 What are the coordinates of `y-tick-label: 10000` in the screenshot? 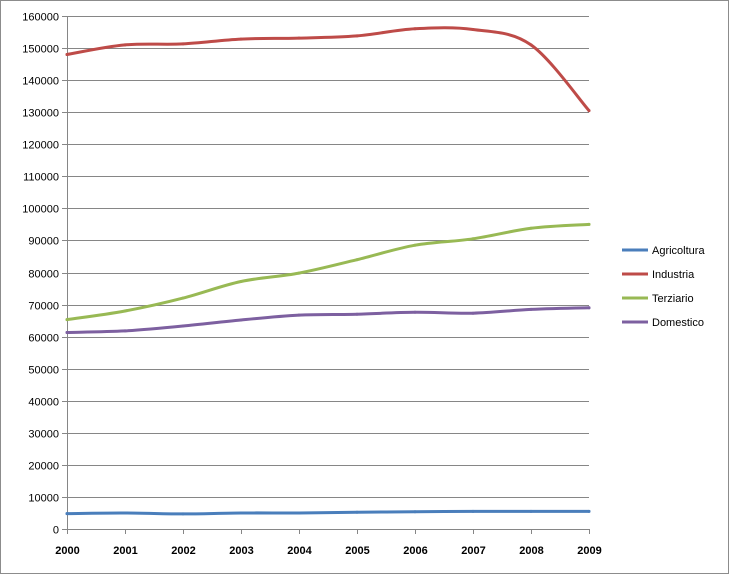 It's located at (43, 499).